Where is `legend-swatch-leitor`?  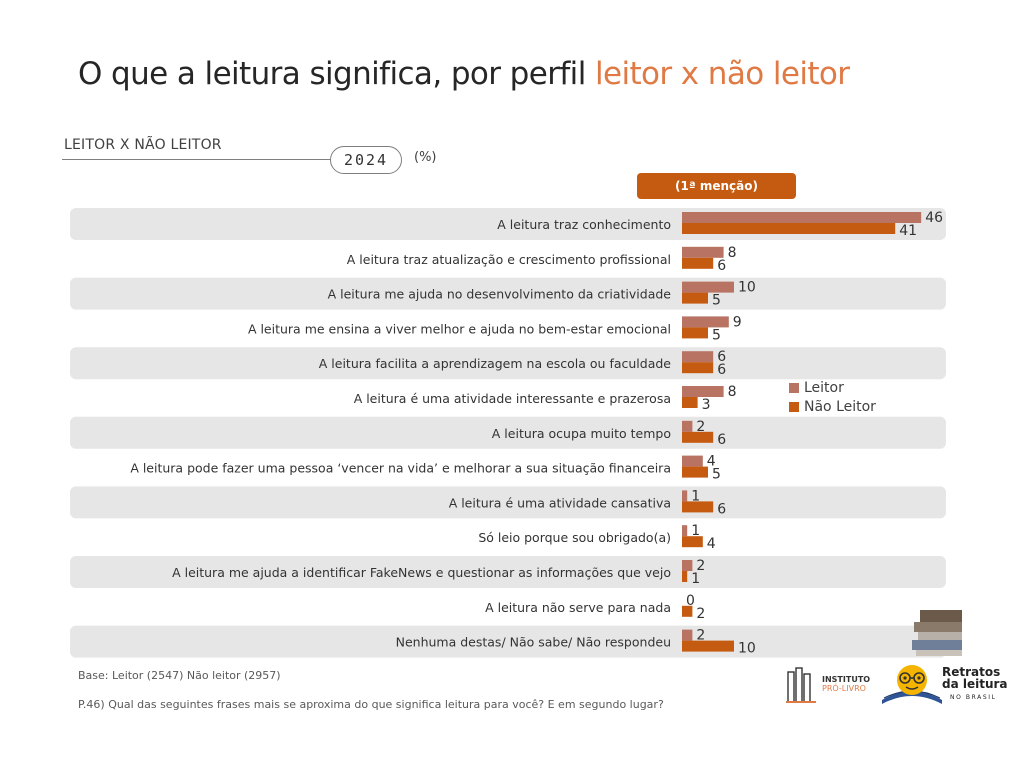 legend-swatch-leitor is located at coordinates (794, 387).